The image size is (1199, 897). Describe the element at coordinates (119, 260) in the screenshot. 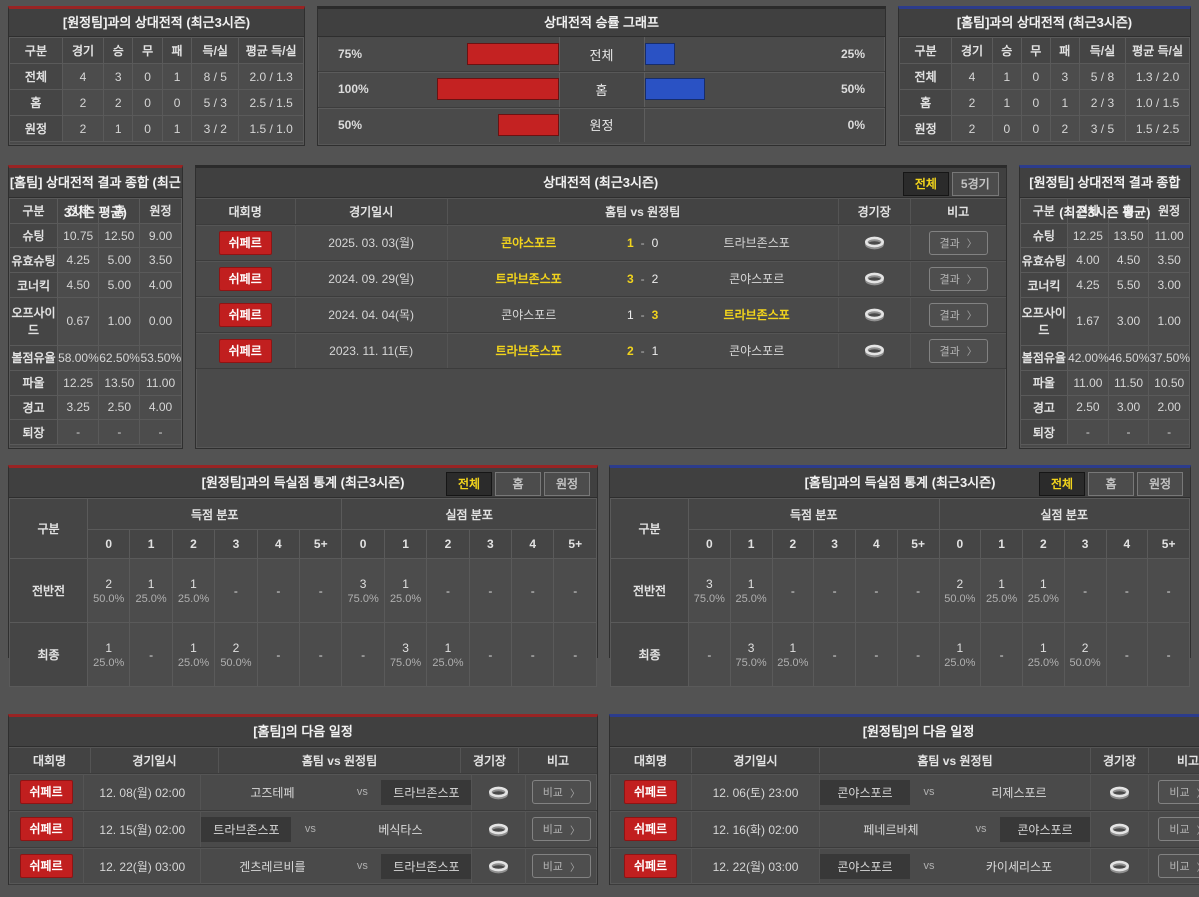

I see `stat-value: 5.00` at that location.